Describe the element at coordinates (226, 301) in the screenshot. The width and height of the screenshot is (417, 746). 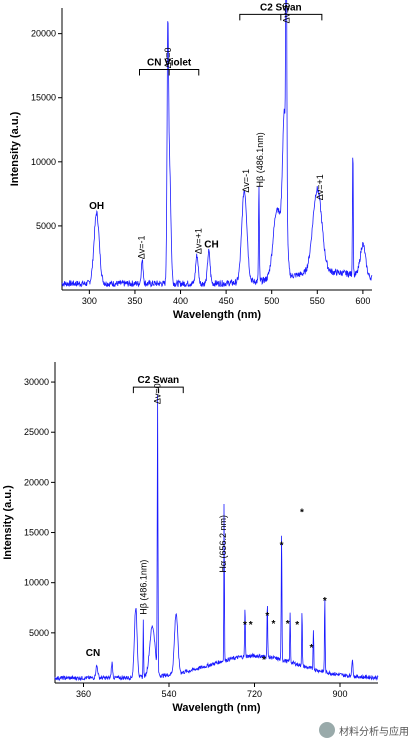
I see `x-tick-label: 450` at that location.